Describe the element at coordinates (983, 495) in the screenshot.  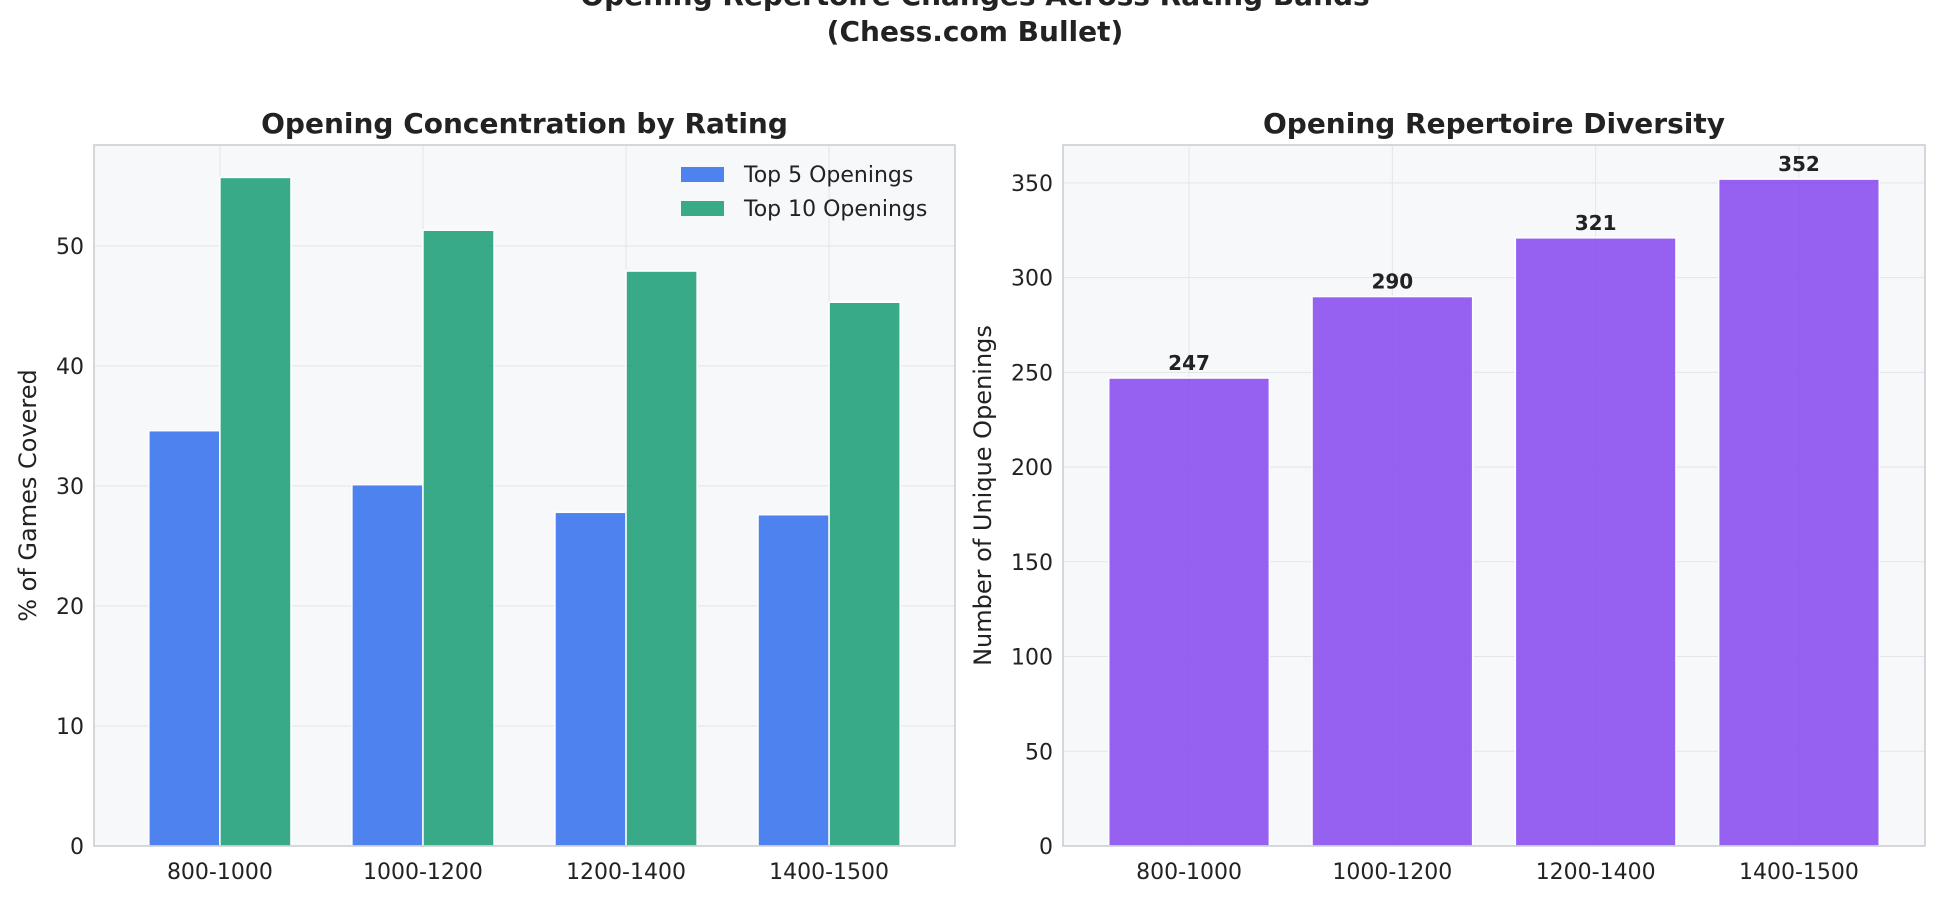
I see `y-axis-title: Number of Unique Openings` at that location.